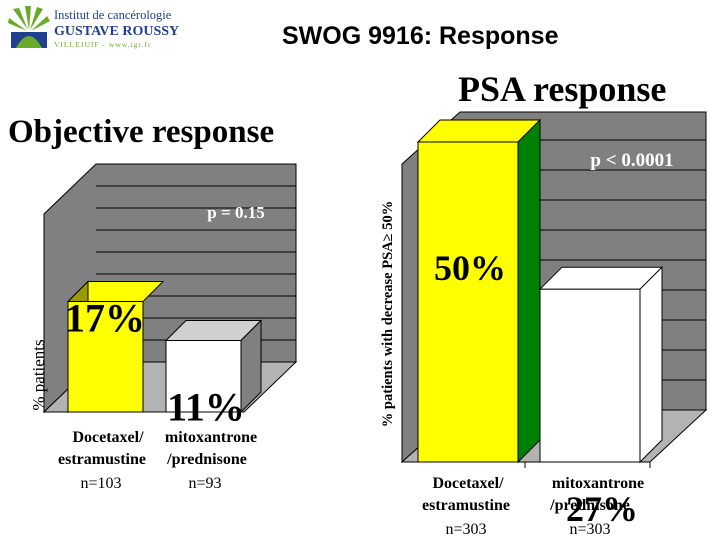 The width and height of the screenshot is (728, 546). Describe the element at coordinates (470, 268) in the screenshot. I see `value-label-1: 50%` at that location.